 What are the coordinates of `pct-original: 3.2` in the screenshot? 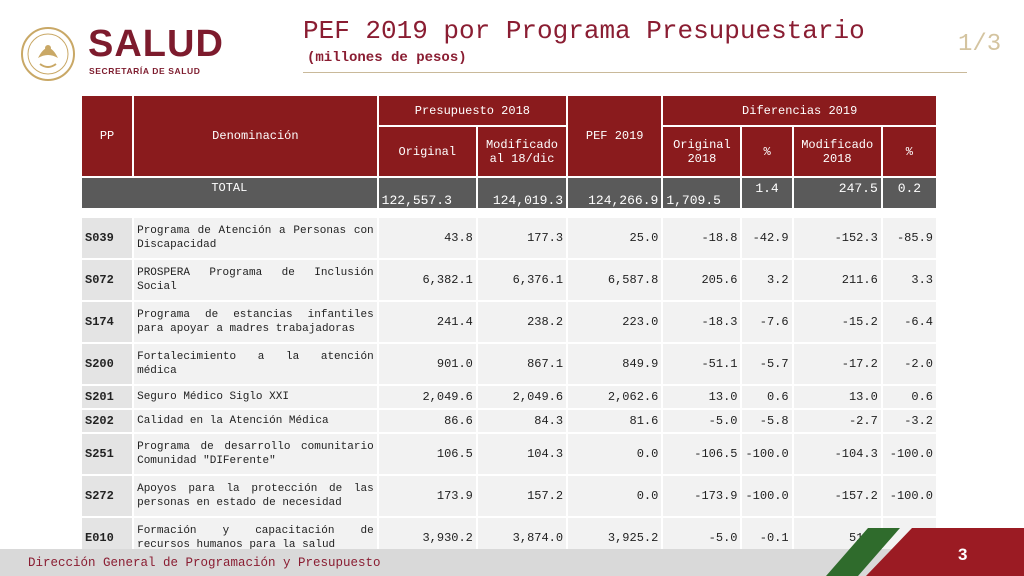 It's located at (767, 280).